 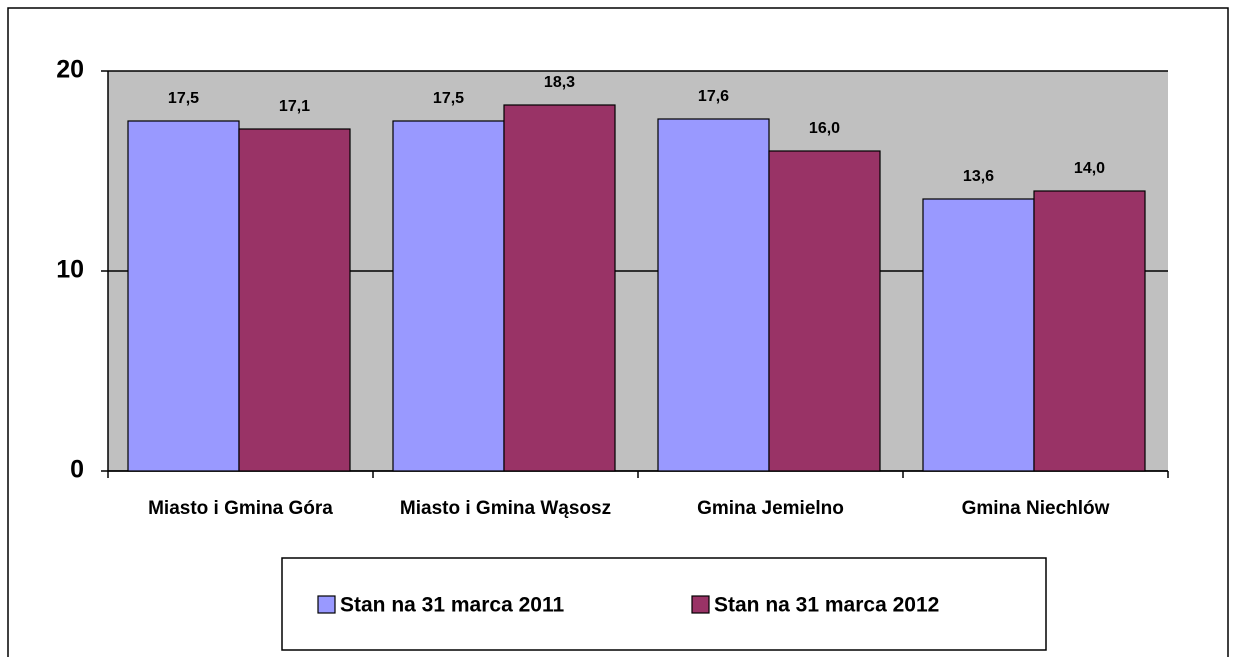 What do you see at coordinates (713, 96) in the screenshot?
I see `data-label: 17,6` at bounding box center [713, 96].